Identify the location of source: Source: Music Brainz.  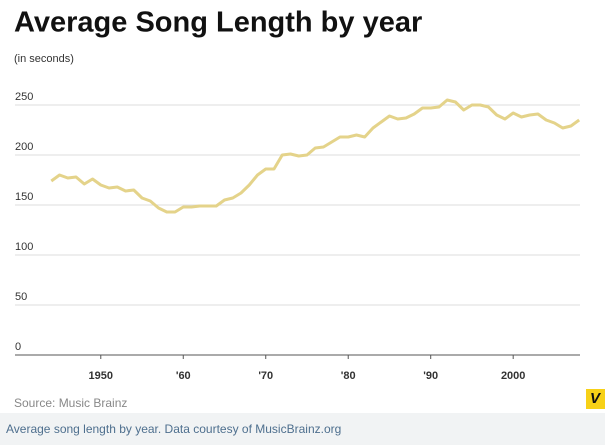
(70, 403).